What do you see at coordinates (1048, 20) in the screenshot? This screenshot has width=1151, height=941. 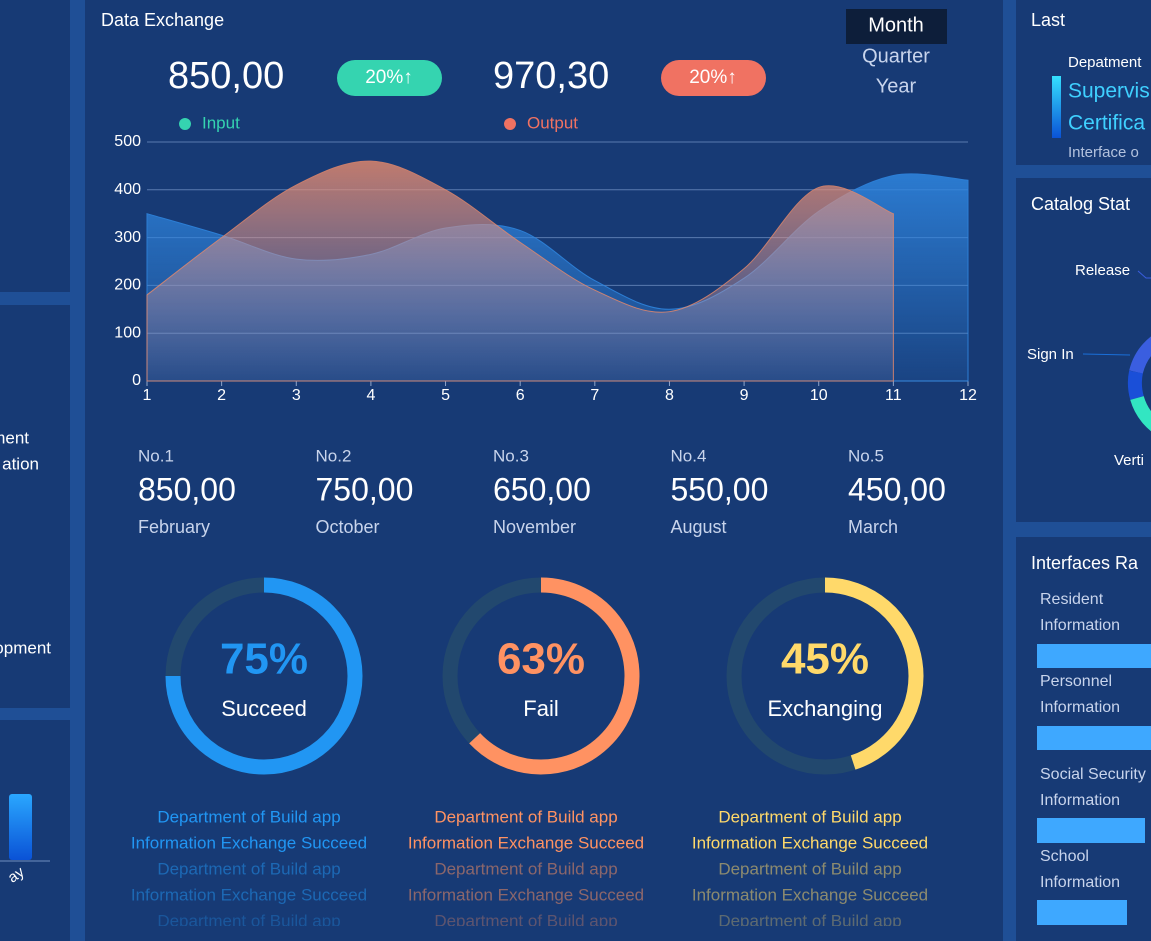 I see `panel-title: Last` at bounding box center [1048, 20].